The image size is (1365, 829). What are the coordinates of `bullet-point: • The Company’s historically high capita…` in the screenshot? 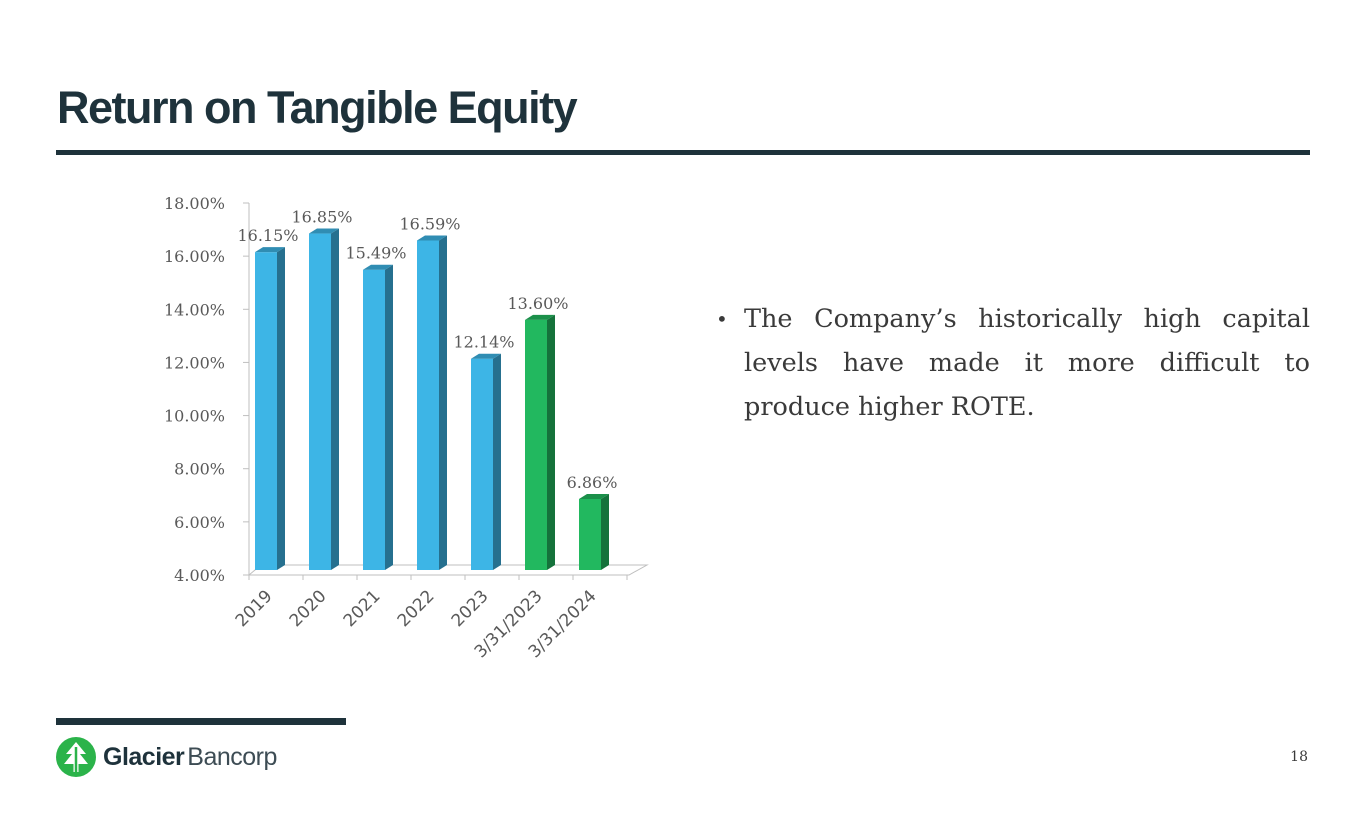 It's located at (1013, 363).